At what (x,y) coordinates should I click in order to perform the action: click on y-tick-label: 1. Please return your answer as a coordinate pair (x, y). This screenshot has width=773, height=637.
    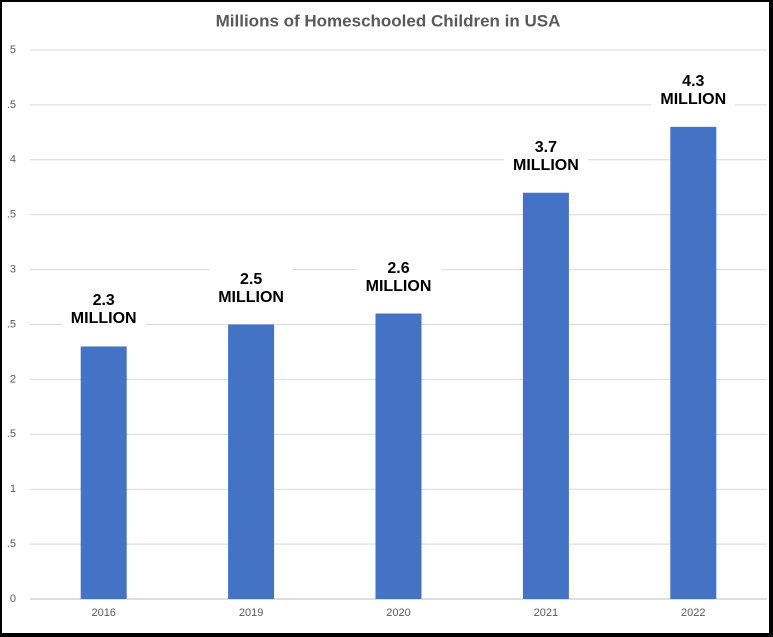
    Looking at the image, I should click on (13, 489).